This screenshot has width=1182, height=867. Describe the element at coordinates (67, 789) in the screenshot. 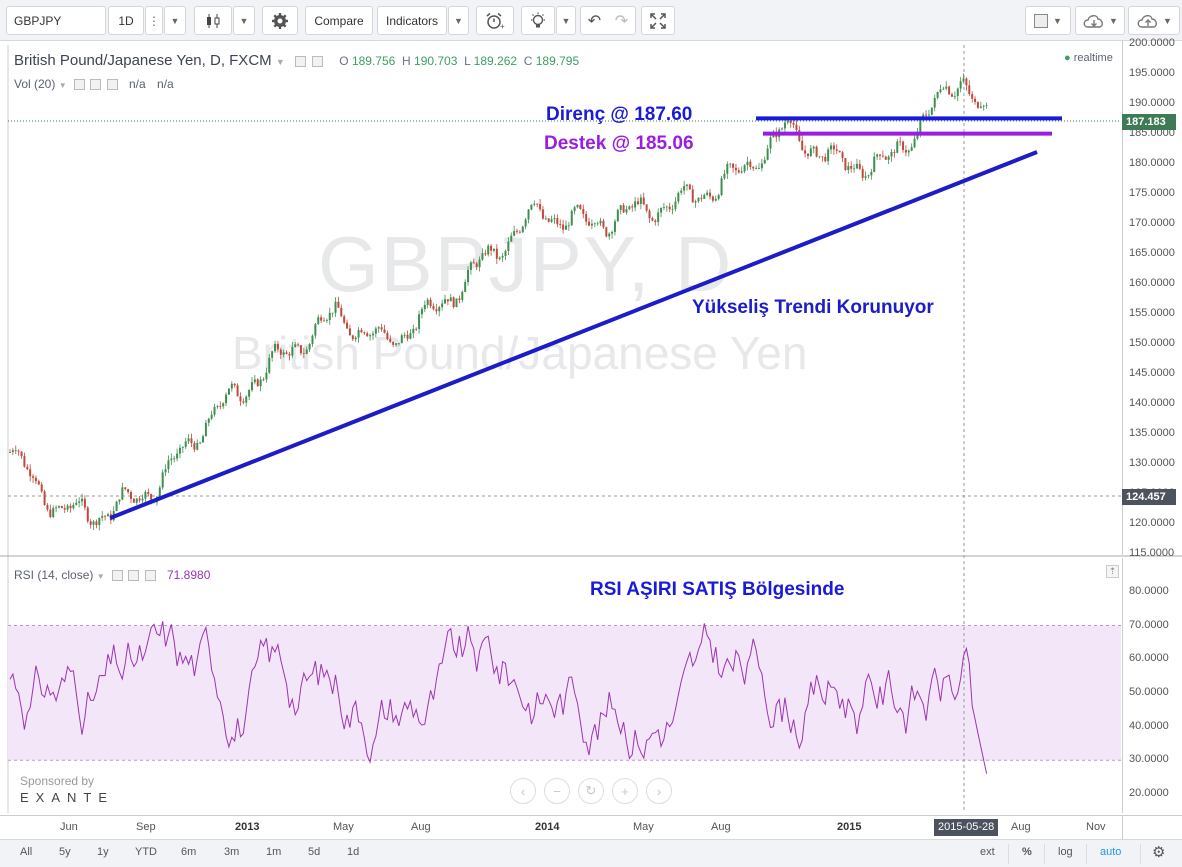

I see `sponsor-block: Sponsored by EXANTE` at that location.